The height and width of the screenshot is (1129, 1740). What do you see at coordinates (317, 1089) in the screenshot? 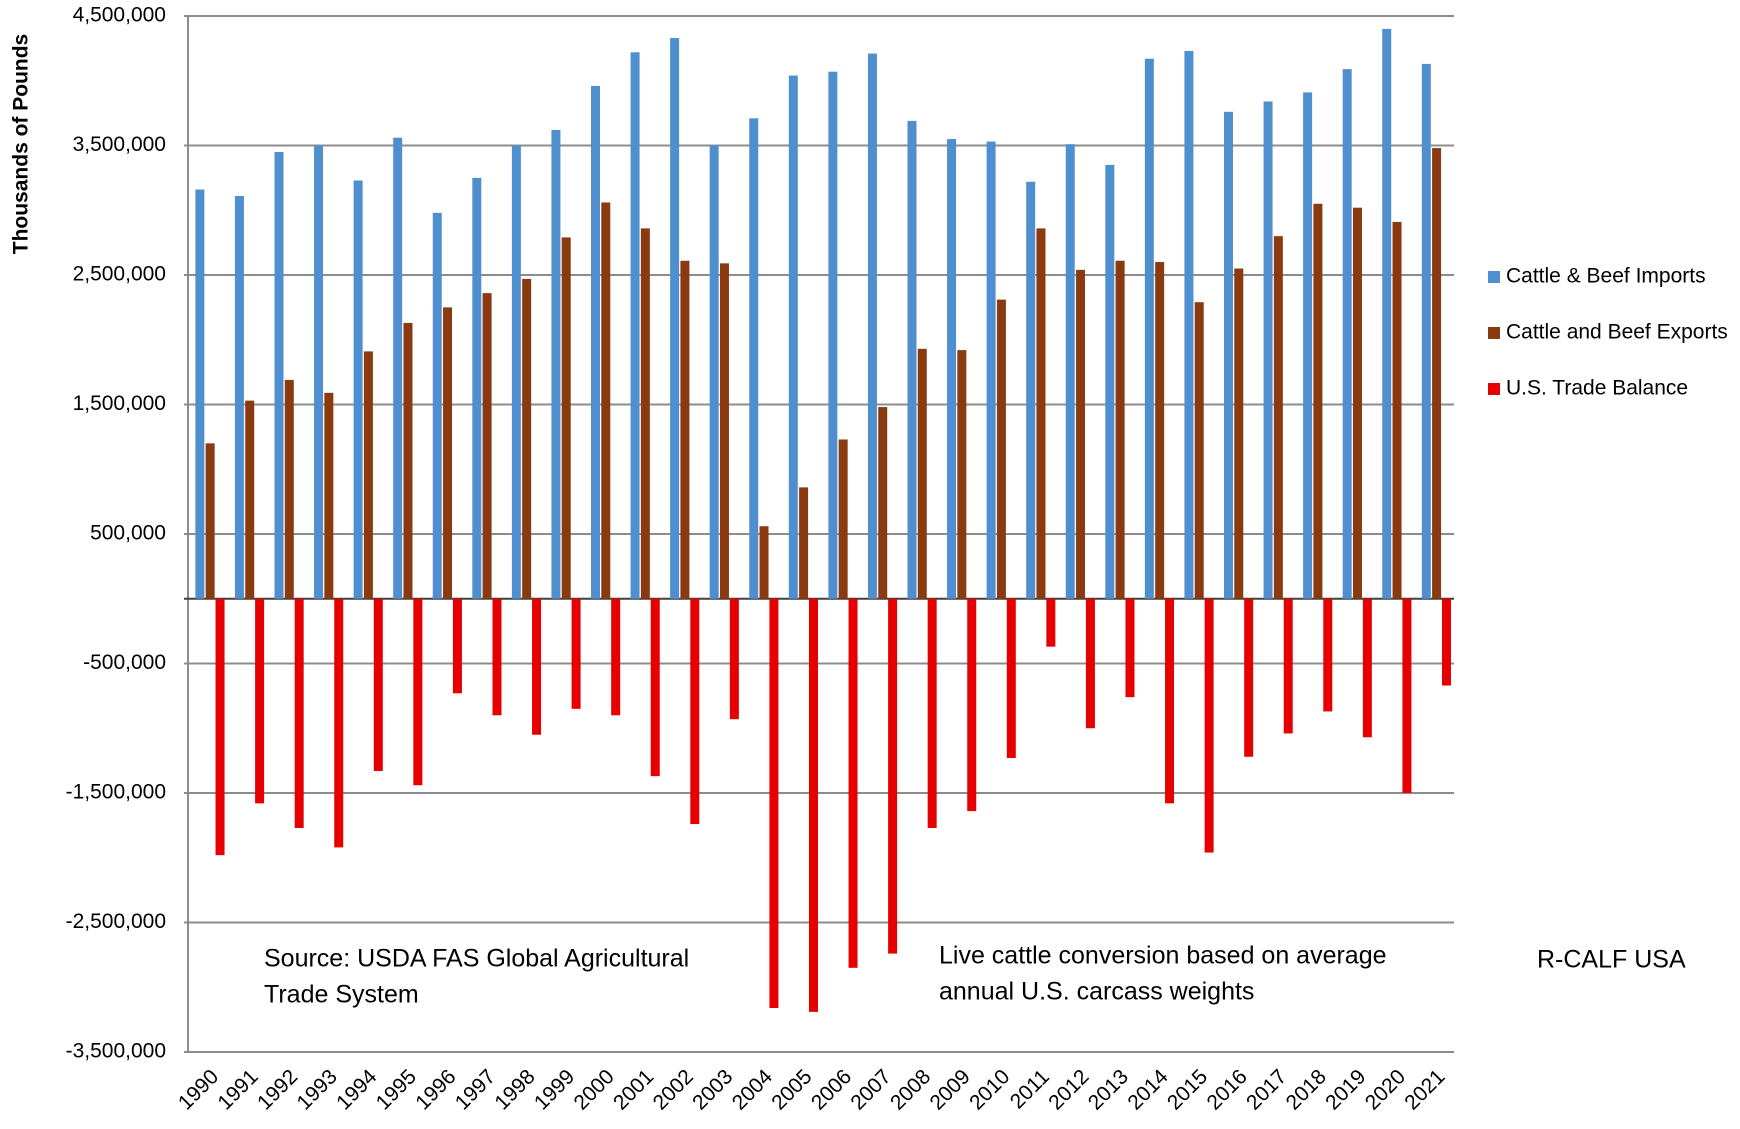
I see `x-tick-label: 1993` at bounding box center [317, 1089].